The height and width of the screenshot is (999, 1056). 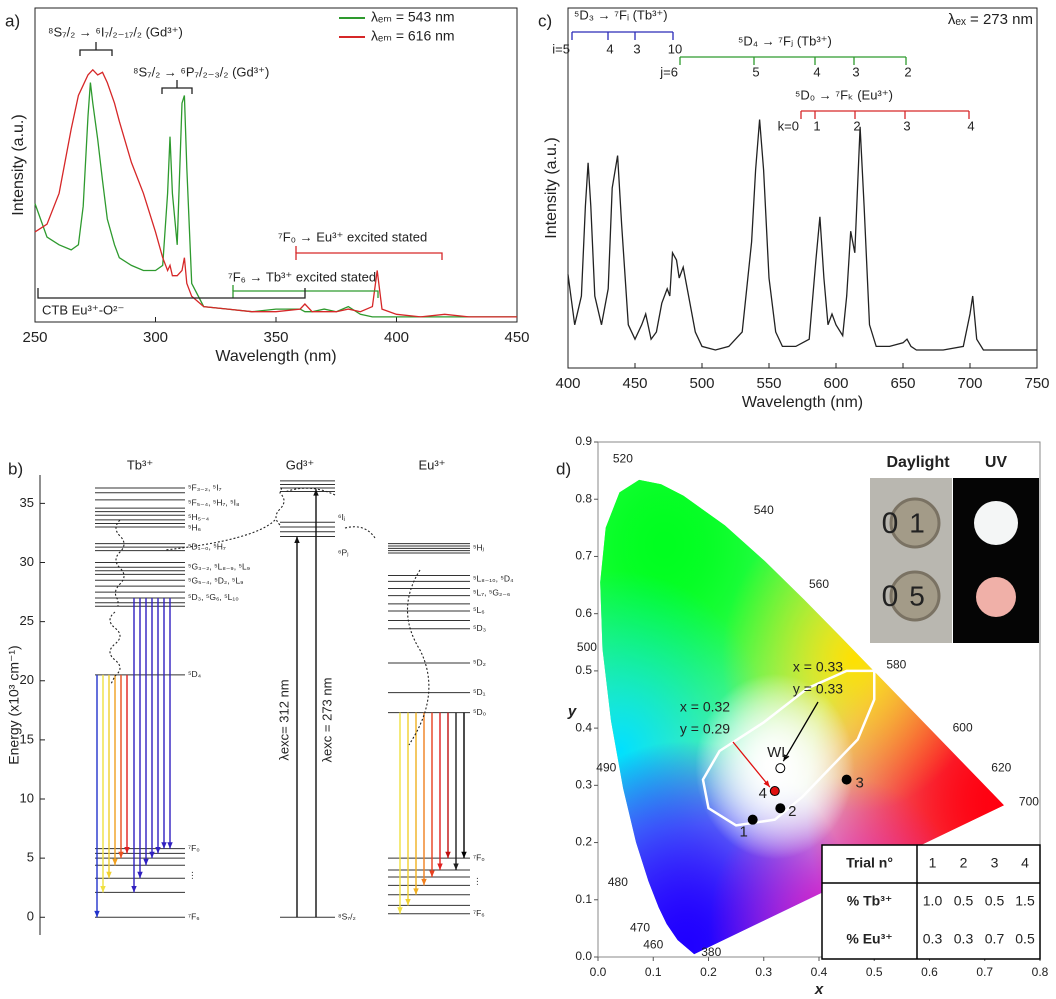 I want to click on y-tick-label: 0.1, so click(x=583, y=899).